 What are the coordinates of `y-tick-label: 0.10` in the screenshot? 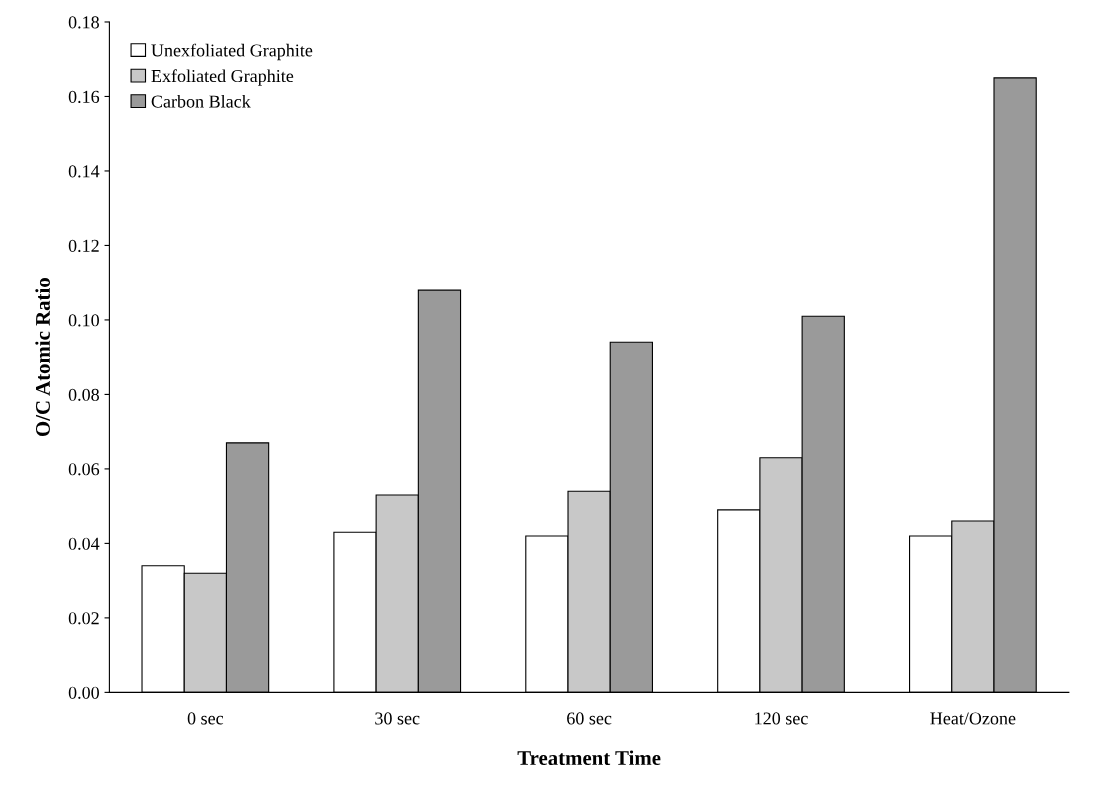 It's located at (83, 320).